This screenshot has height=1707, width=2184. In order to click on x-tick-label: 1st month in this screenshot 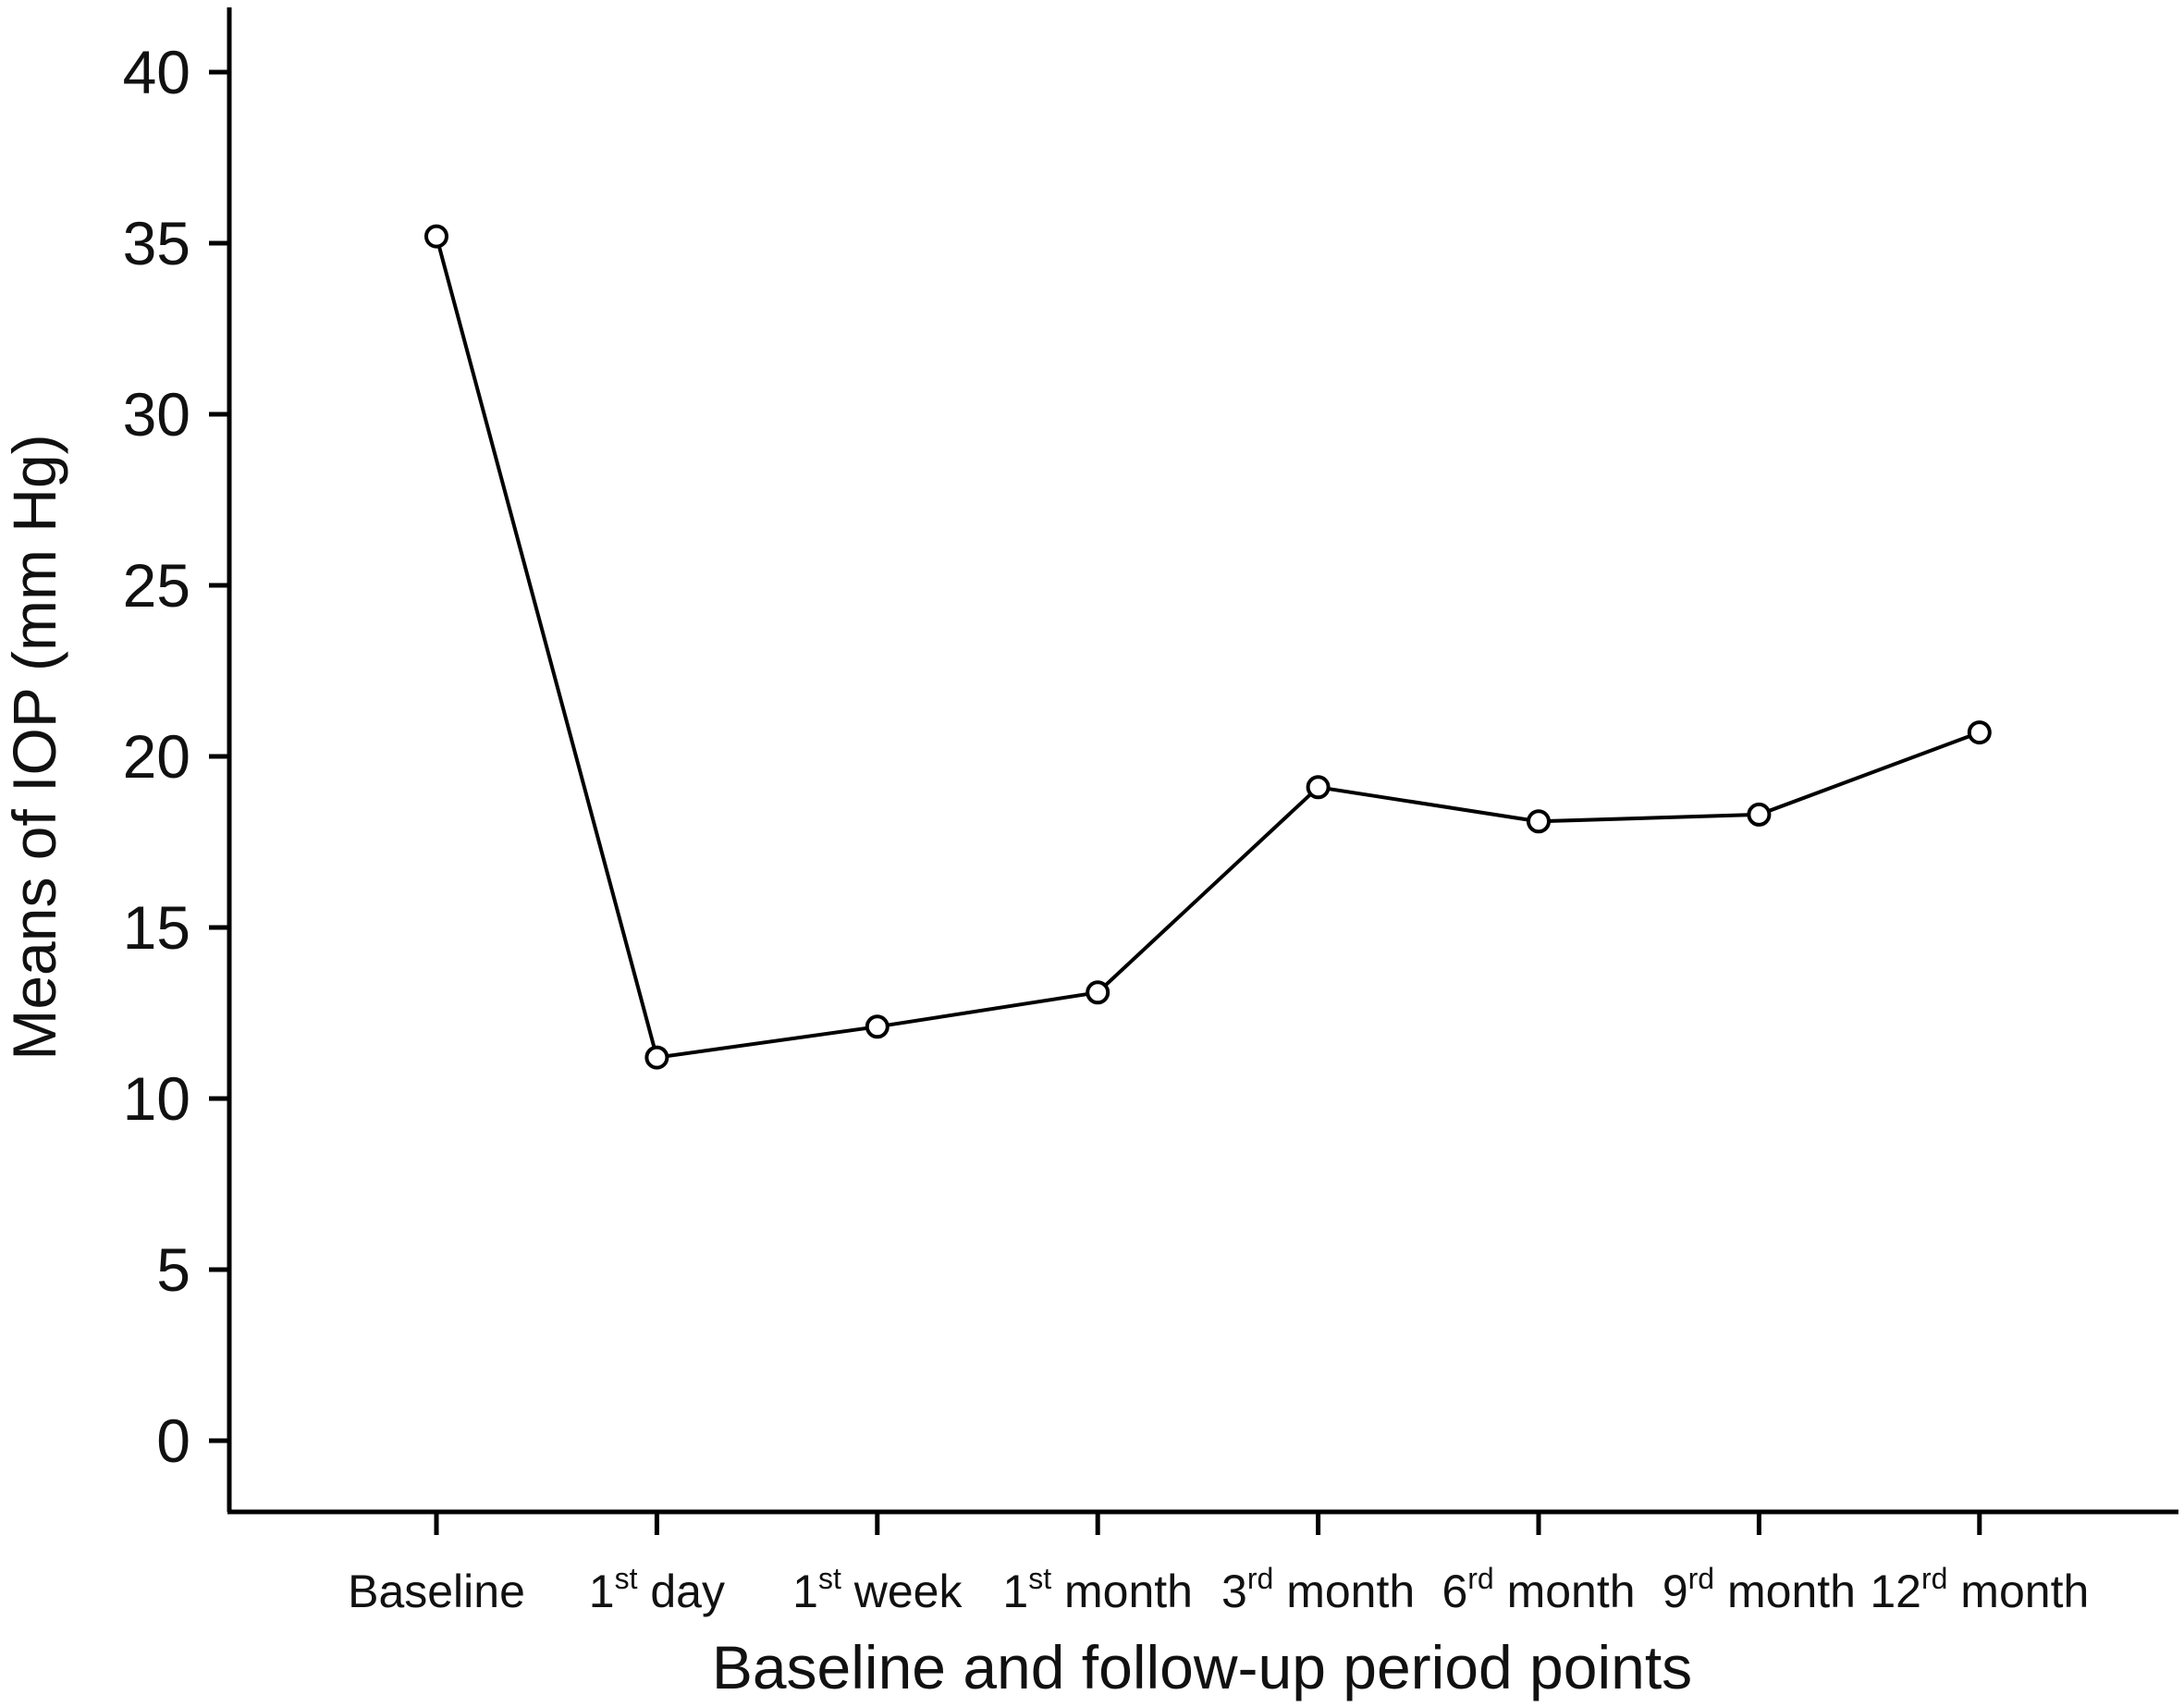, I will do `click(1097, 1589)`.